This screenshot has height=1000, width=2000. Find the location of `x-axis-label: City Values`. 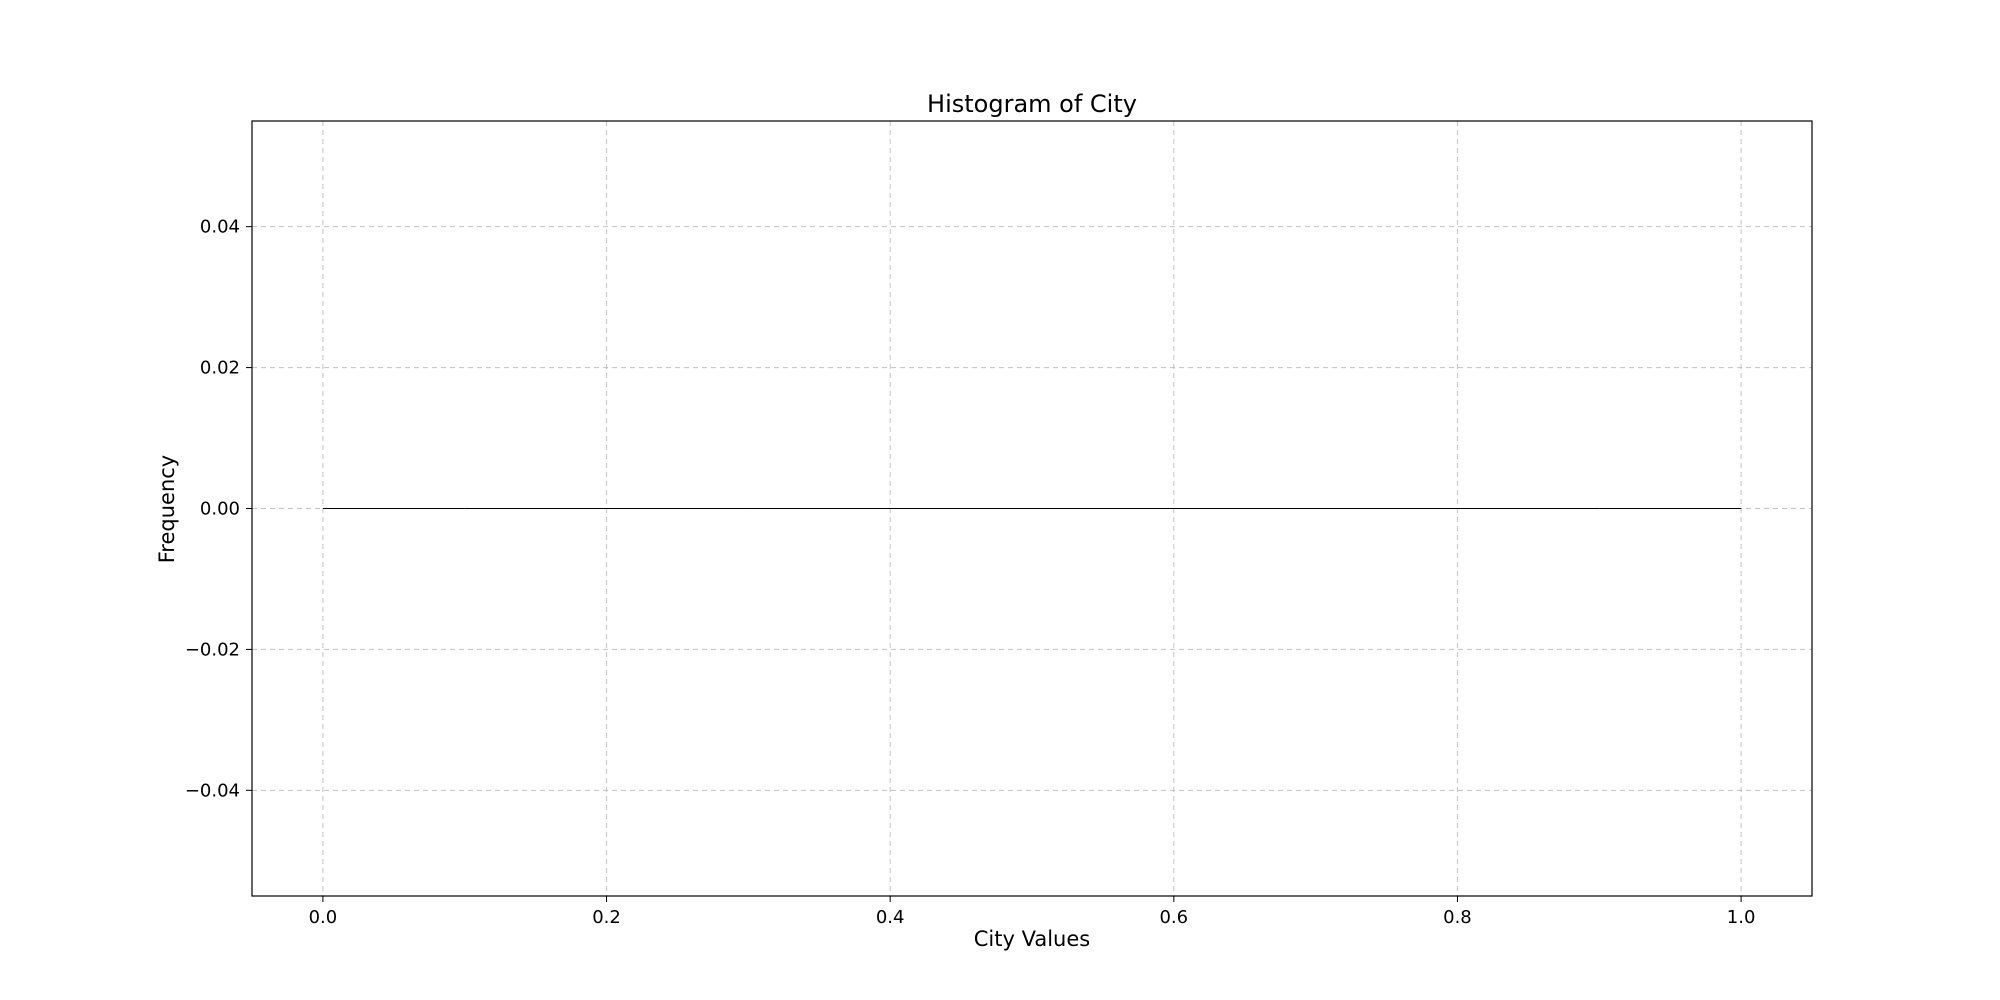

x-axis-label: City Values is located at coordinates (1032, 939).